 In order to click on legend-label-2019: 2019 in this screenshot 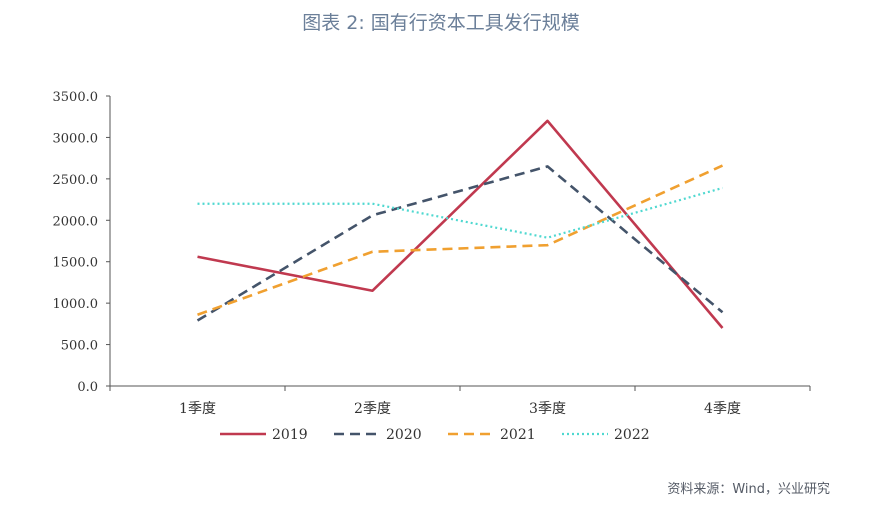, I will do `click(290, 435)`.